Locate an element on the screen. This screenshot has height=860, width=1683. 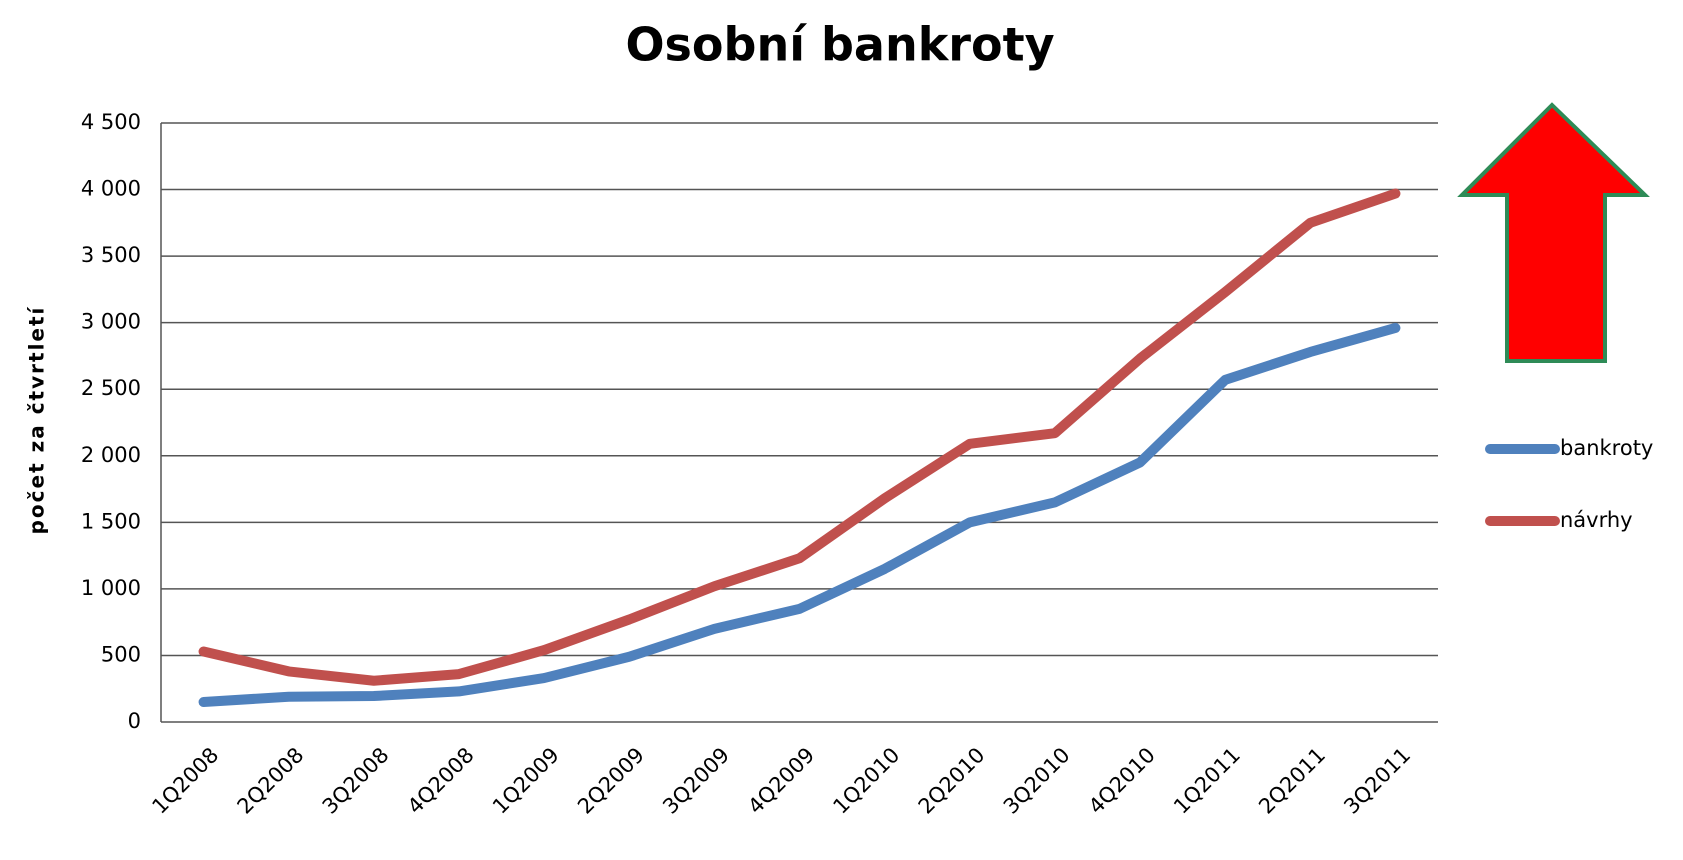
x-tick-label: 3Q2008 is located at coordinates (356, 781).